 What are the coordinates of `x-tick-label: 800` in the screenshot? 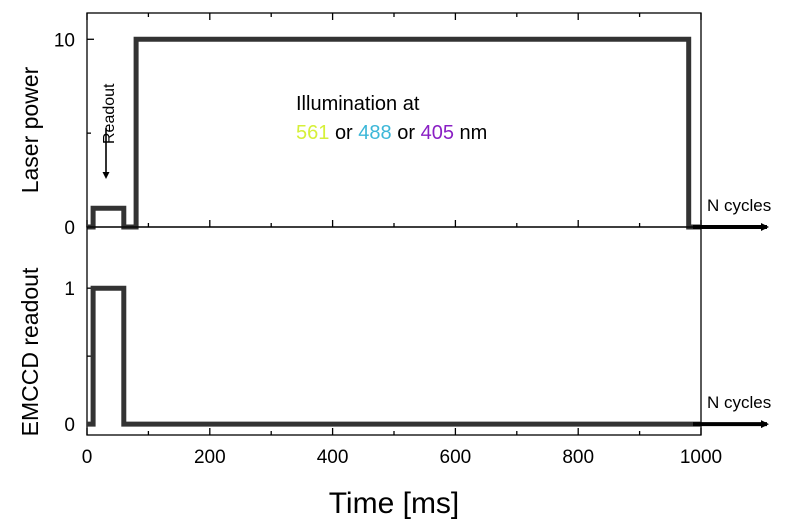 It's located at (578, 457).